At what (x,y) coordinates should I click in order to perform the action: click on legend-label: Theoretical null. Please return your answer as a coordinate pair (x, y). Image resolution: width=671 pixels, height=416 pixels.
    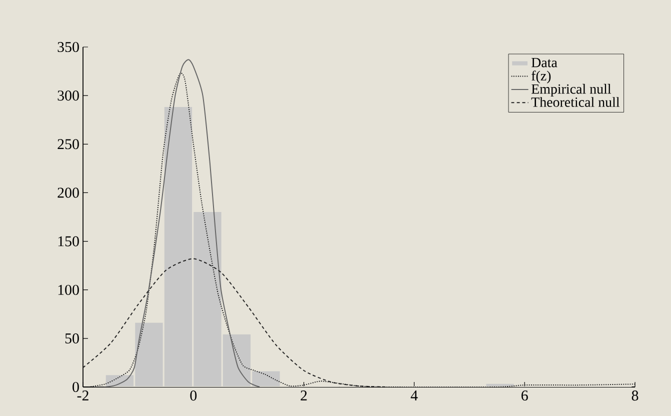
    Looking at the image, I should click on (575, 102).